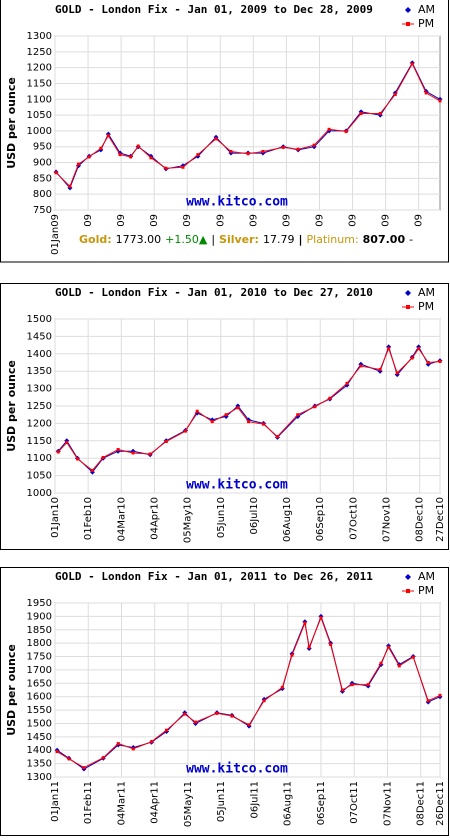 This screenshot has height=840, width=450. I want to click on x-tick-label: 06Aug11, so click(288, 803).